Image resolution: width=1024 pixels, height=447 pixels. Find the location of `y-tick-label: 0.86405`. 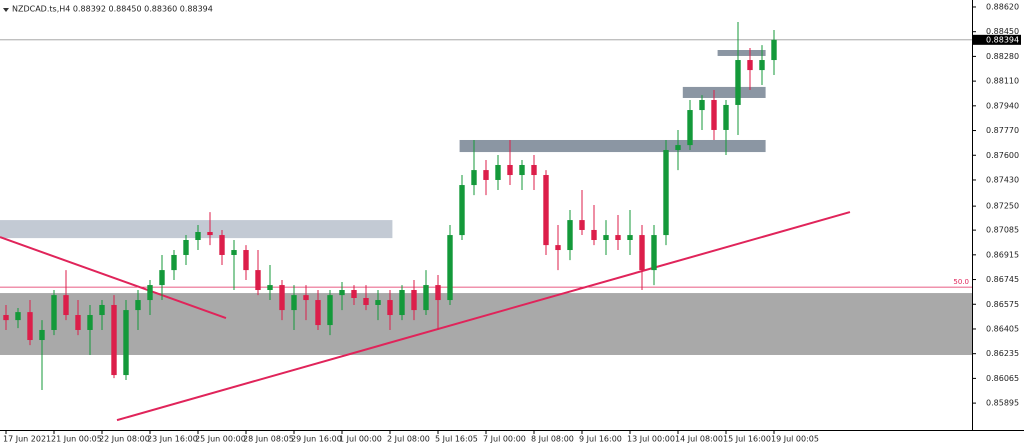

y-tick-label: 0.86405 is located at coordinates (1002, 328).